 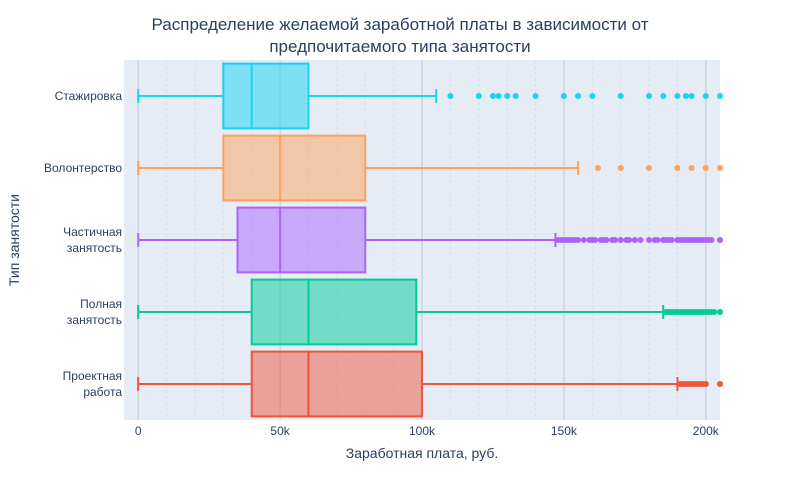 I want to click on x-axis-title: Заработная плата, руб., so click(x=422, y=453).